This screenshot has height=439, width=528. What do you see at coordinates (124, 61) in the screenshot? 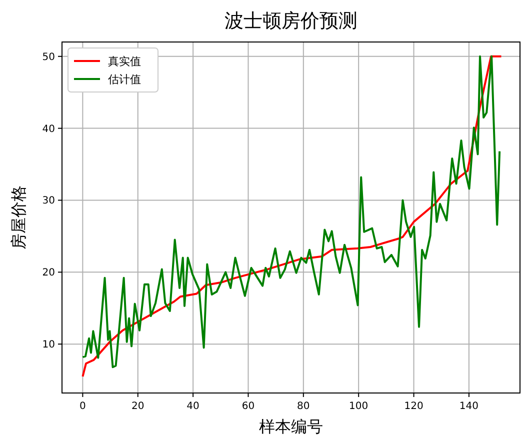
I see `legend-label: 真实值` at bounding box center [124, 61].